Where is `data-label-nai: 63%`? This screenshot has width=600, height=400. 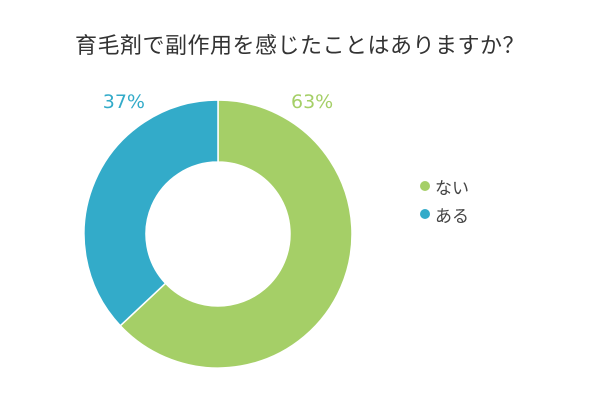 data-label-nai: 63% is located at coordinates (312, 102).